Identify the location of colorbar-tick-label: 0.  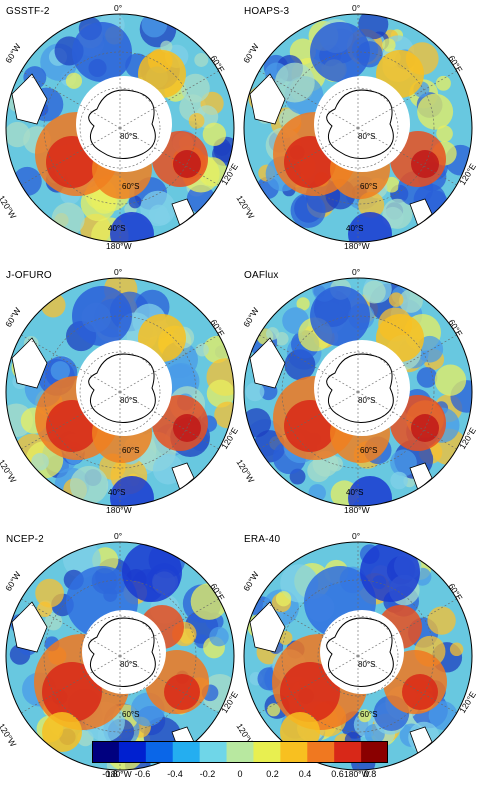
(240, 774).